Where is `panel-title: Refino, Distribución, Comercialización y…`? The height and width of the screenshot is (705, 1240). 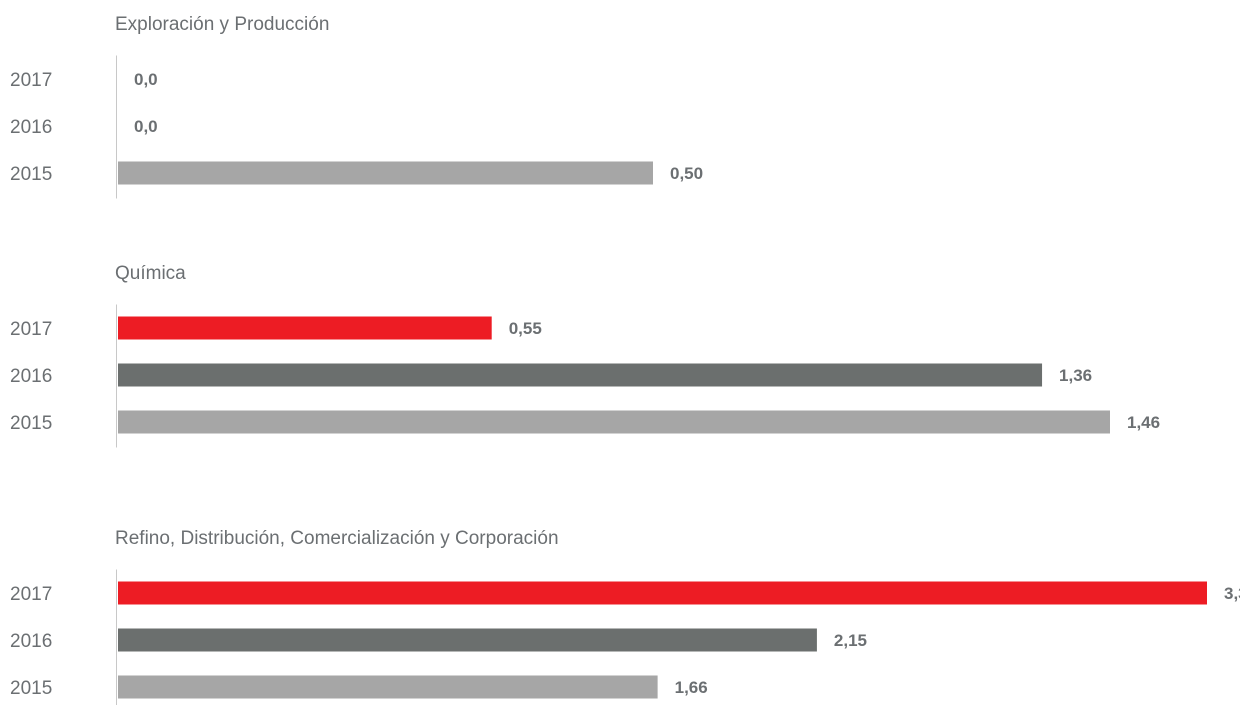
panel-title: Refino, Distribución, Comercialización y… is located at coordinates (337, 538).